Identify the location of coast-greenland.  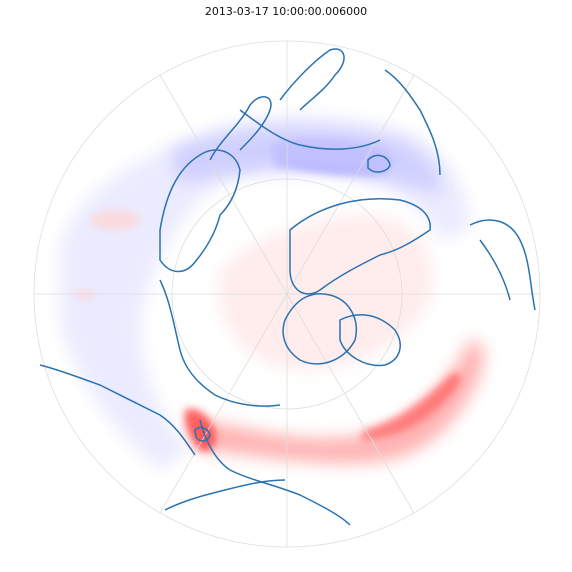
(200, 211).